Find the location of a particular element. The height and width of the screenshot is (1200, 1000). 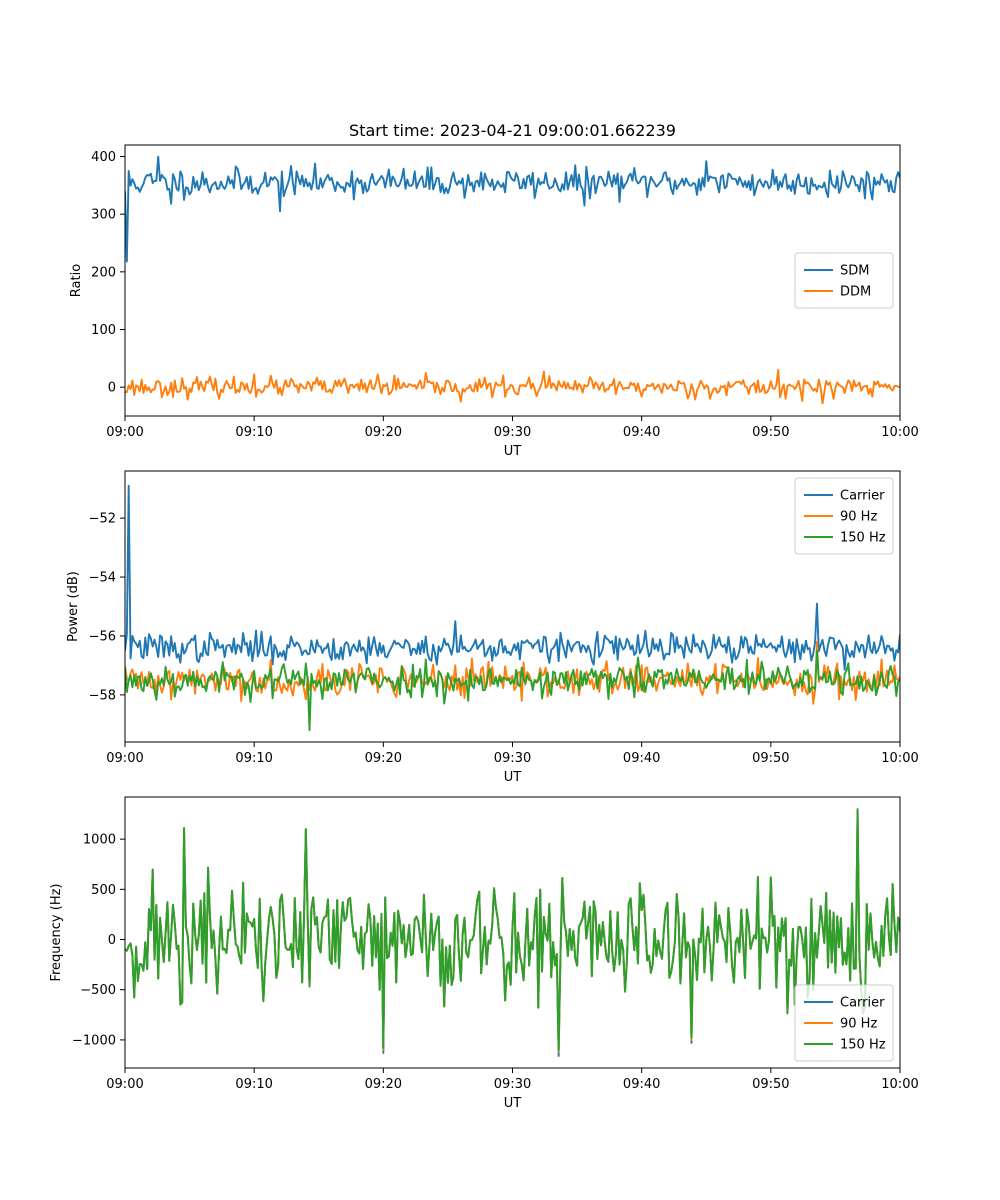

series-line-ddm is located at coordinates (512, 386).